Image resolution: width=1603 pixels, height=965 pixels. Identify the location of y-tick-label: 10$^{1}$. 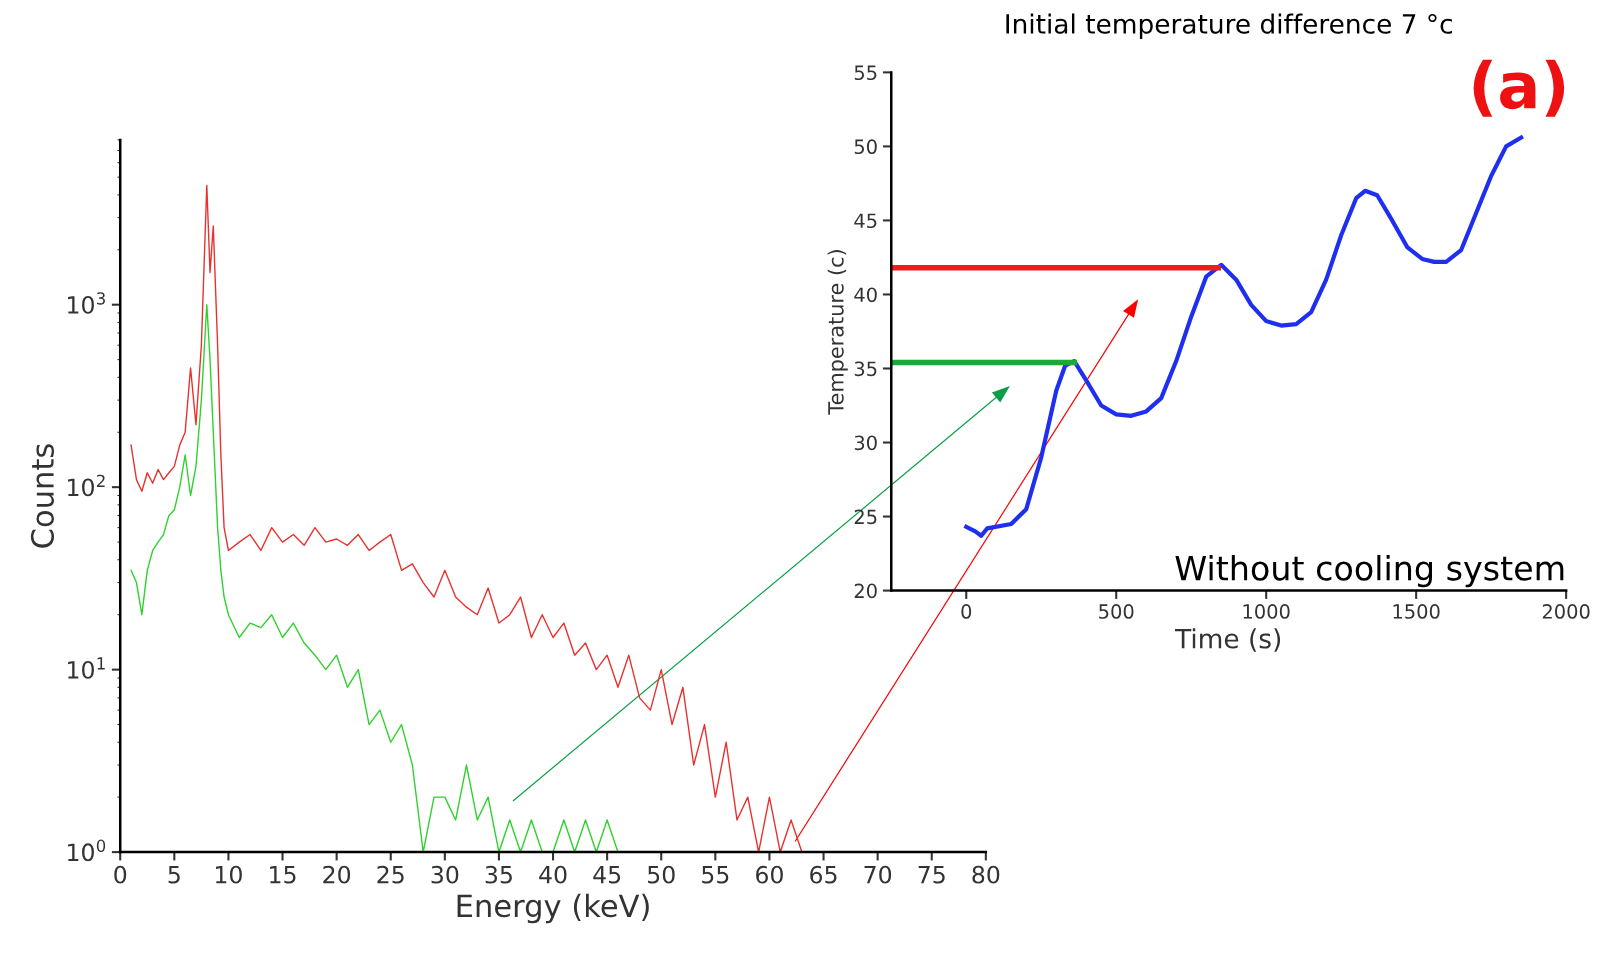
(86, 668).